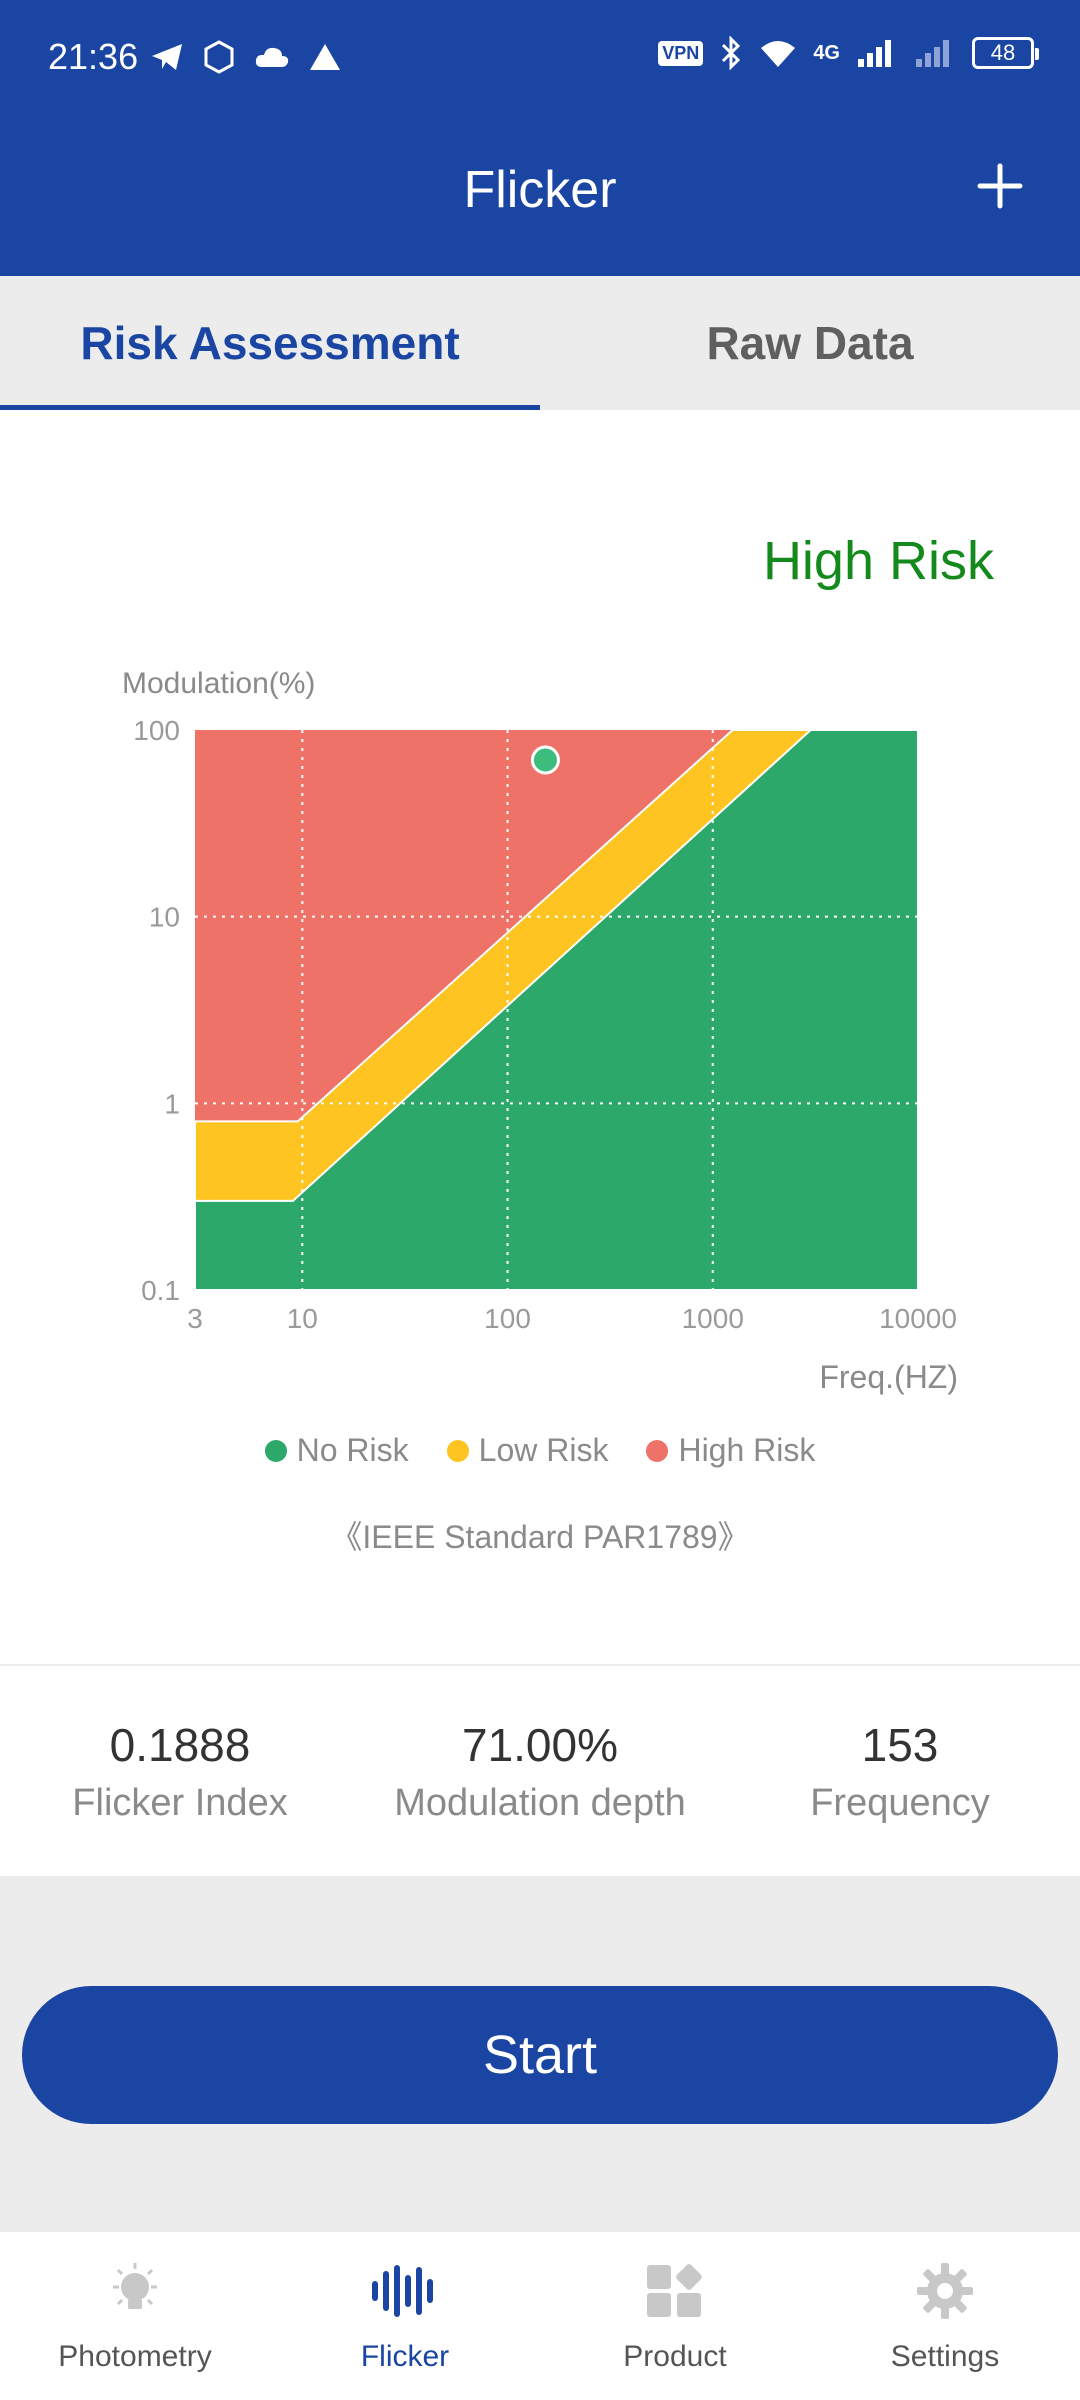 The image size is (1080, 2400). I want to click on status-icons-left, so click(246, 57).